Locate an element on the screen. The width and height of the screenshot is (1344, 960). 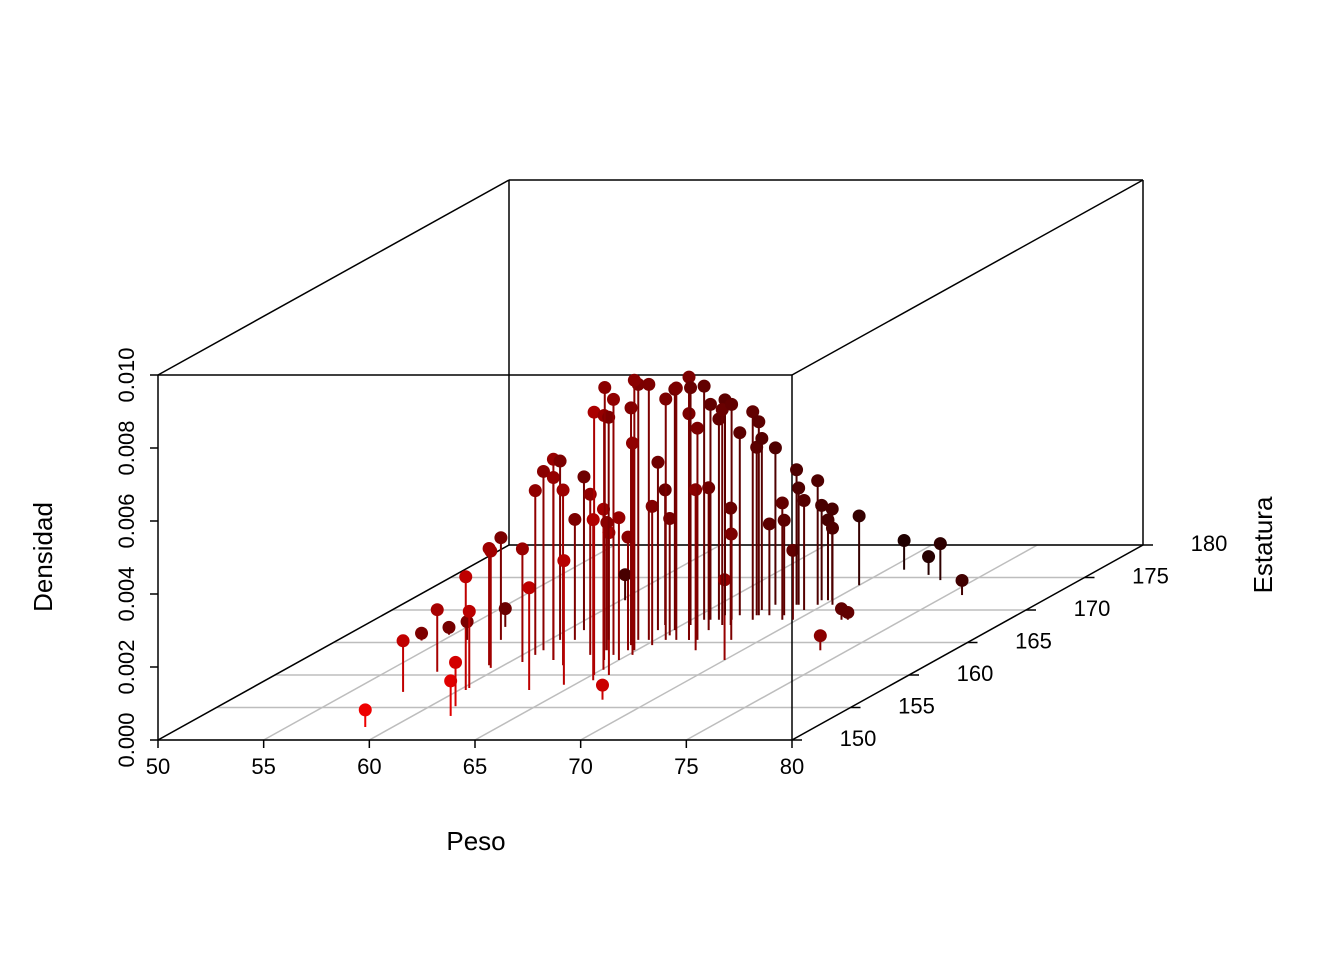
y-tick-label: 160 is located at coordinates (975, 673).